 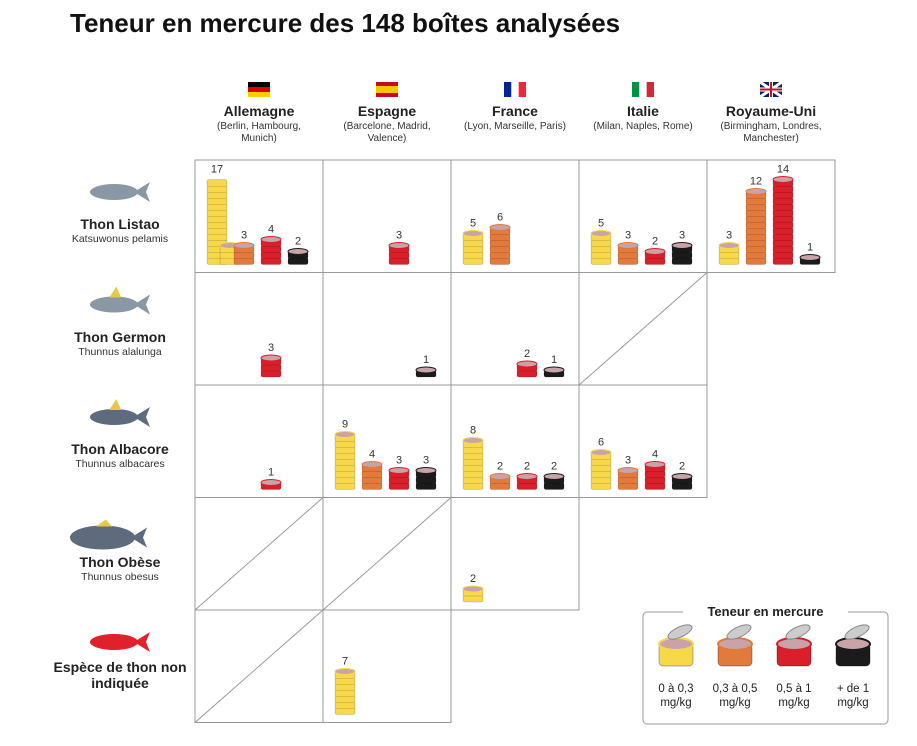 What do you see at coordinates (735, 696) in the screenshot?
I see `legend-label: 0,3 à 0,5 mg/kg` at bounding box center [735, 696].